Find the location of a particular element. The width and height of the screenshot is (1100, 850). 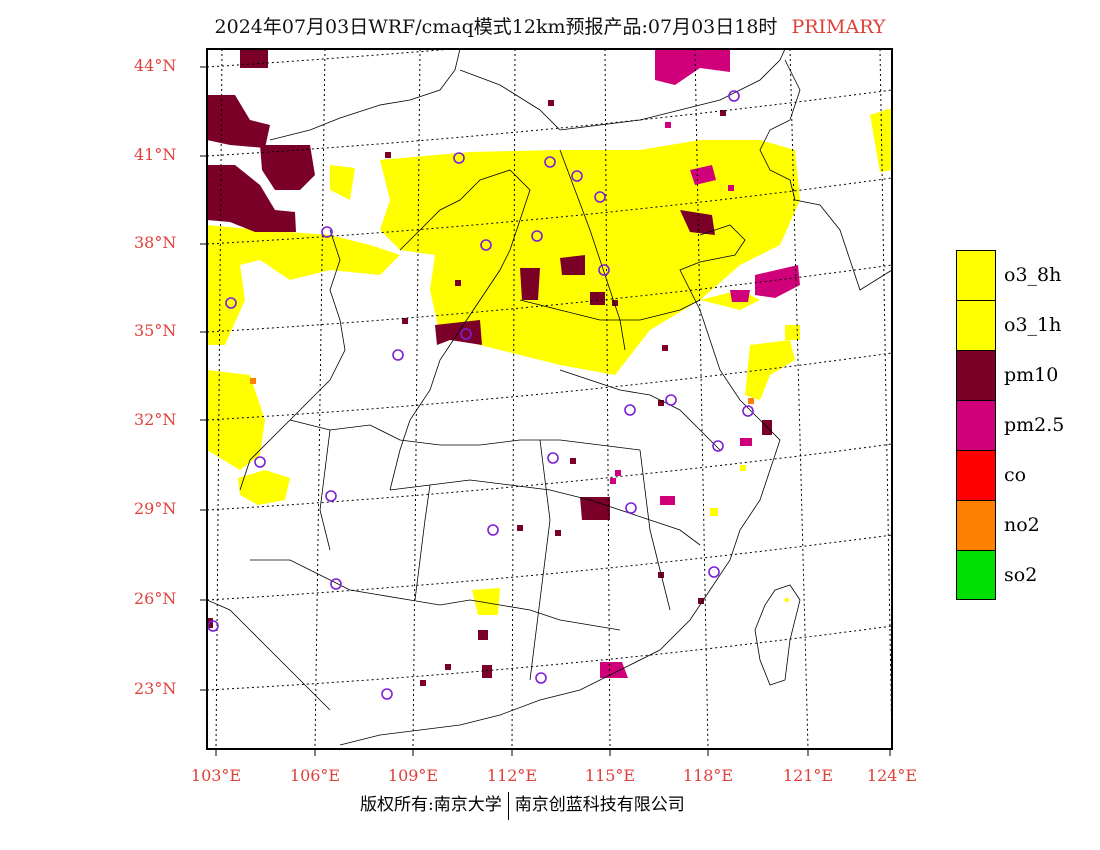

title-main: 2024年07月03日WRF/cmaq模式12km预报产品:07月03日18时 is located at coordinates (496, 27).